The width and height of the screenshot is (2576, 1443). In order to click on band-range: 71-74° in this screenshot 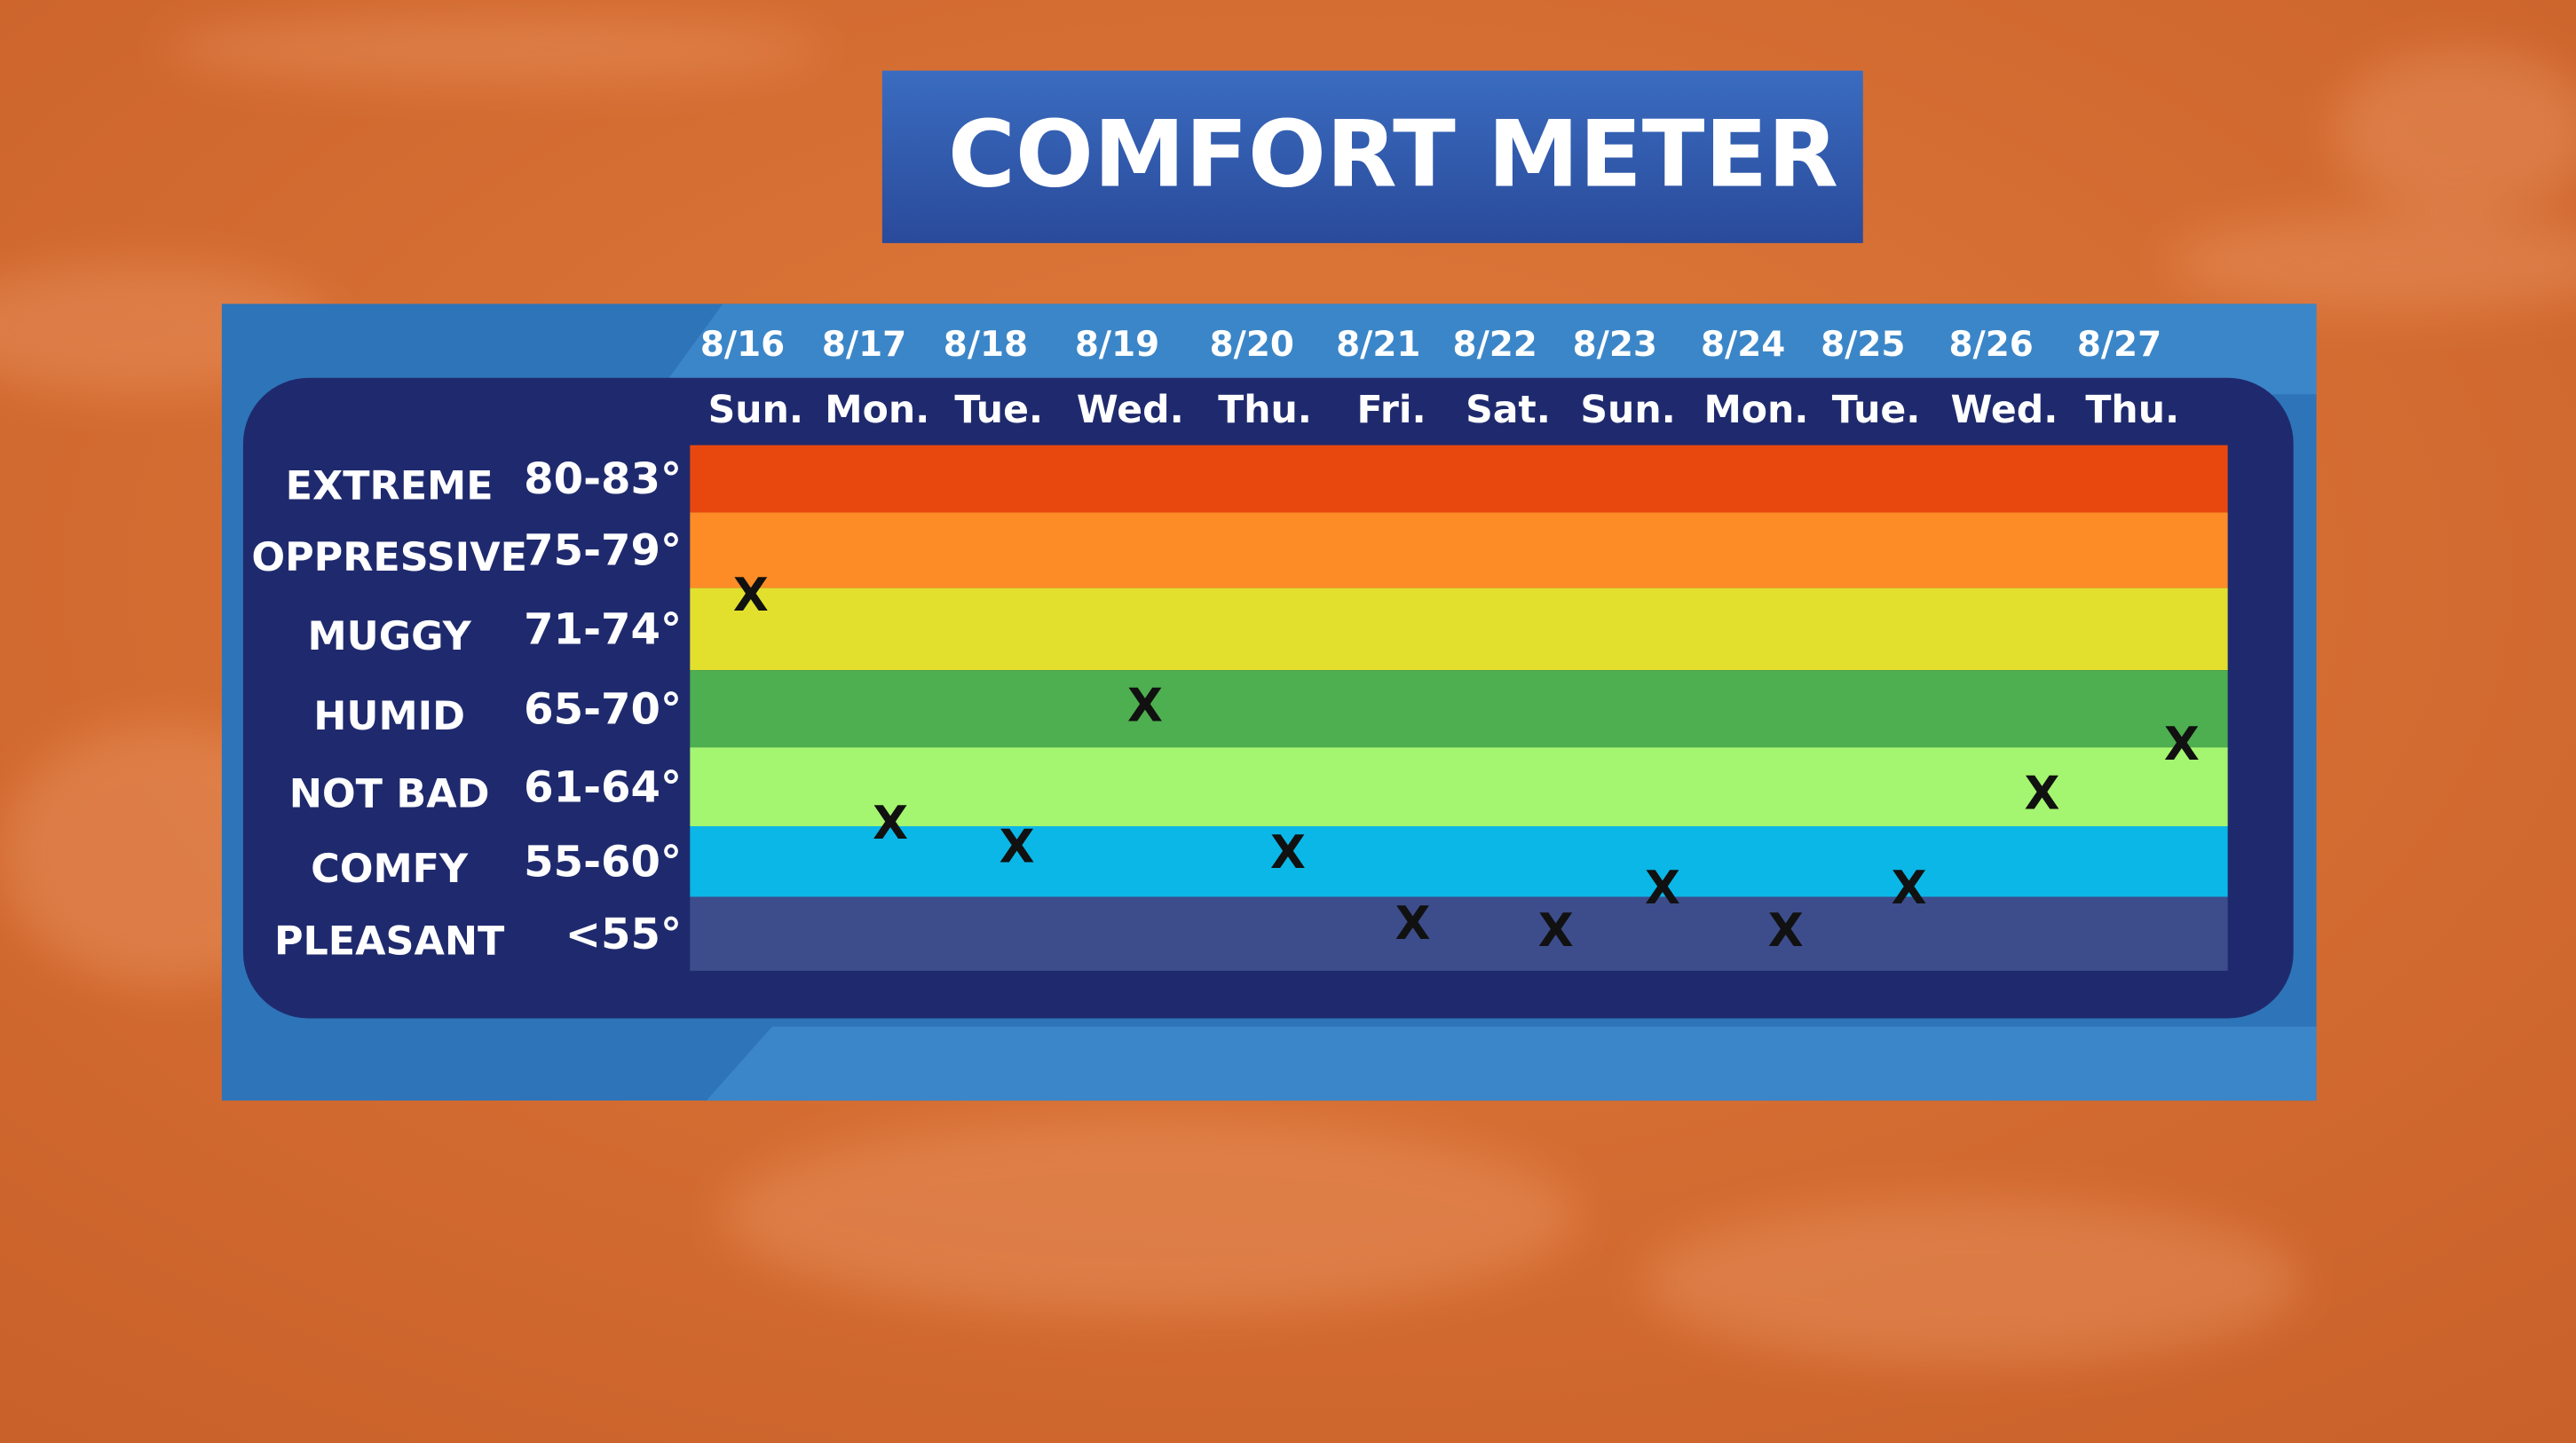, I will do `click(603, 630)`.